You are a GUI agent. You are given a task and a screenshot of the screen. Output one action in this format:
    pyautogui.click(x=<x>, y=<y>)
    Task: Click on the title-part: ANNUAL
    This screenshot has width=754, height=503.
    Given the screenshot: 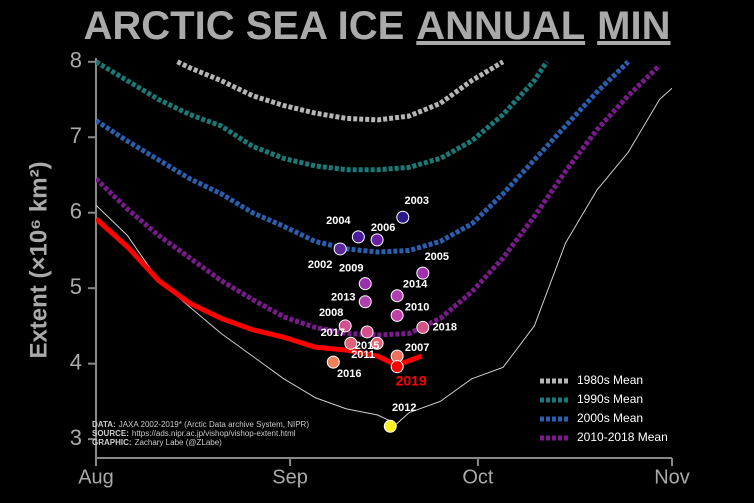 What is the action you would take?
    pyautogui.click(x=500, y=26)
    